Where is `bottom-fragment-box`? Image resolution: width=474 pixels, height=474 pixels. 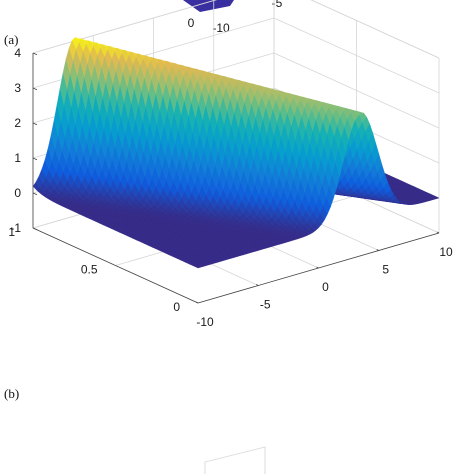
bottom-fragment-box is located at coordinates (235, 460).